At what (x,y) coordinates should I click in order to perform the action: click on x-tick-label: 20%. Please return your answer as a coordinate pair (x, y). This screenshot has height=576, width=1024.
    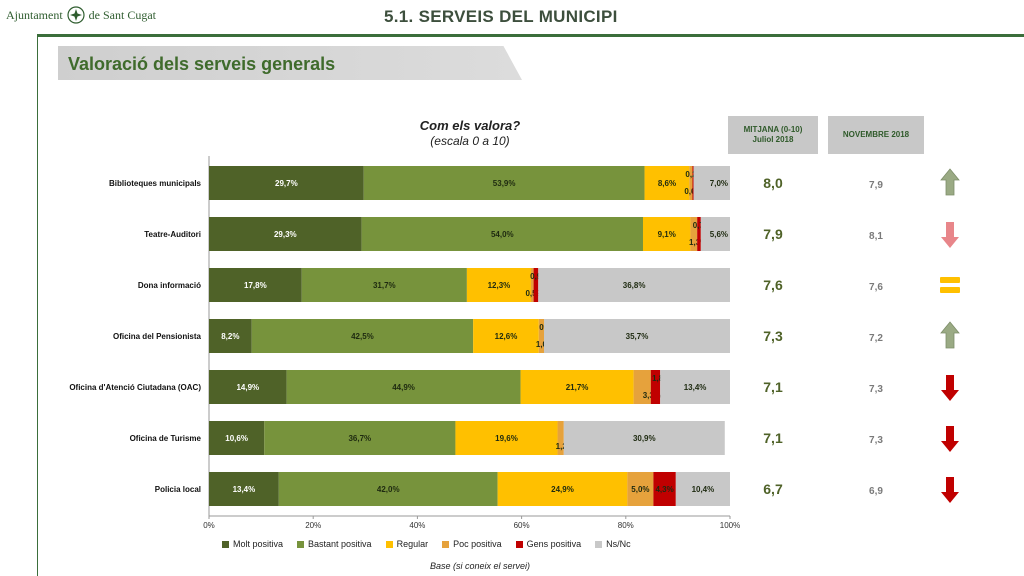
    Looking at the image, I should click on (313, 525).